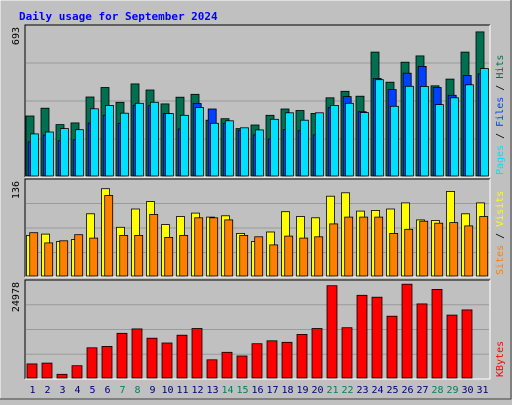 The width and height of the screenshot is (512, 405). I want to click on legend-2: Sites / Visits, so click(500, 233).